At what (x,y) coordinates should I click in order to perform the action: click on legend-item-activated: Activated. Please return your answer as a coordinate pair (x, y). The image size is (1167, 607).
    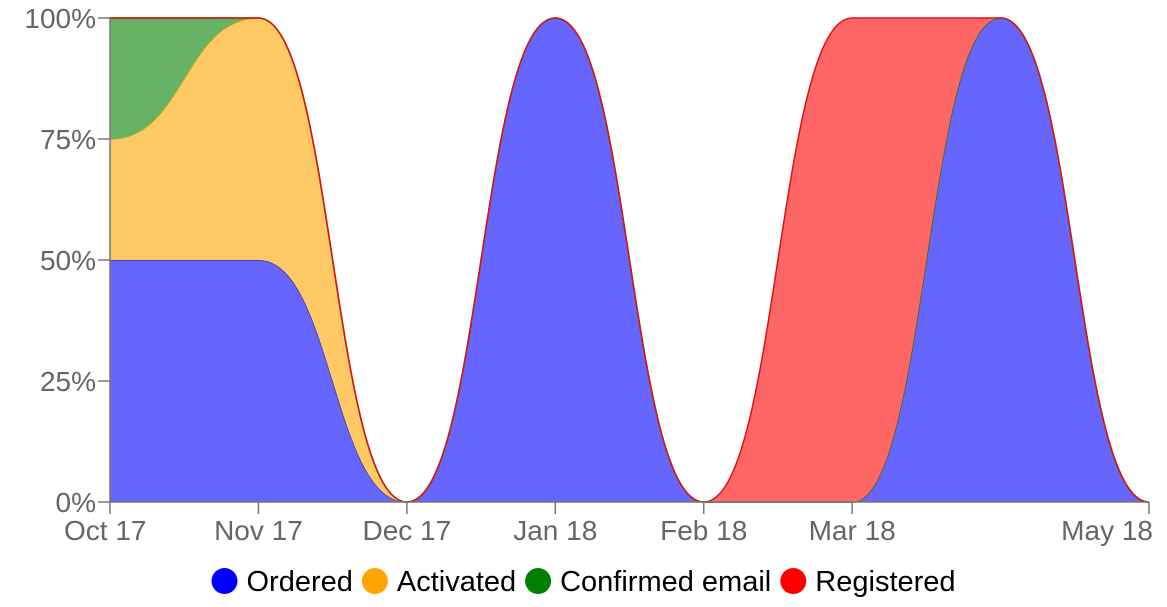
    Looking at the image, I should click on (438, 582).